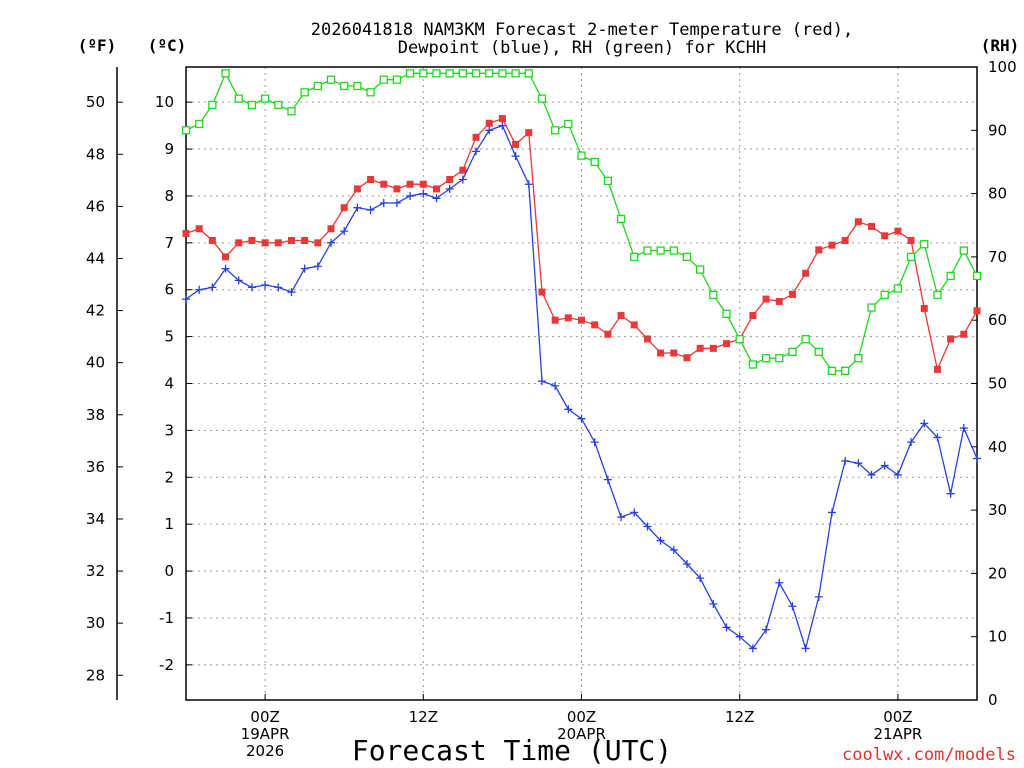 This screenshot has width=1024, height=768. What do you see at coordinates (169, 337) in the screenshot?
I see `celsius-tick-label: 5` at bounding box center [169, 337].